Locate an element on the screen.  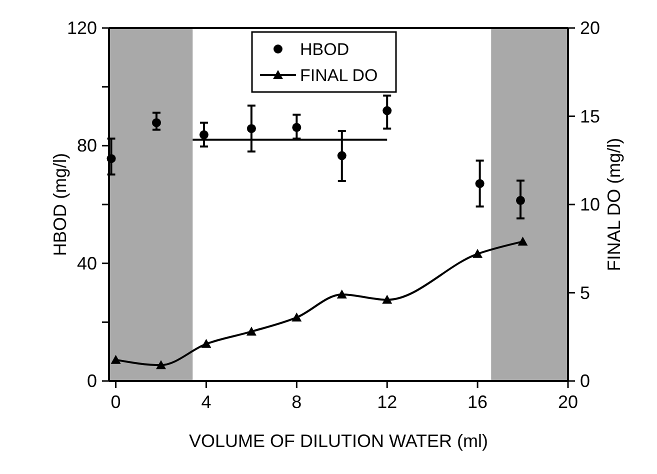
legend-label: FINAL DO is located at coordinates (339, 75).